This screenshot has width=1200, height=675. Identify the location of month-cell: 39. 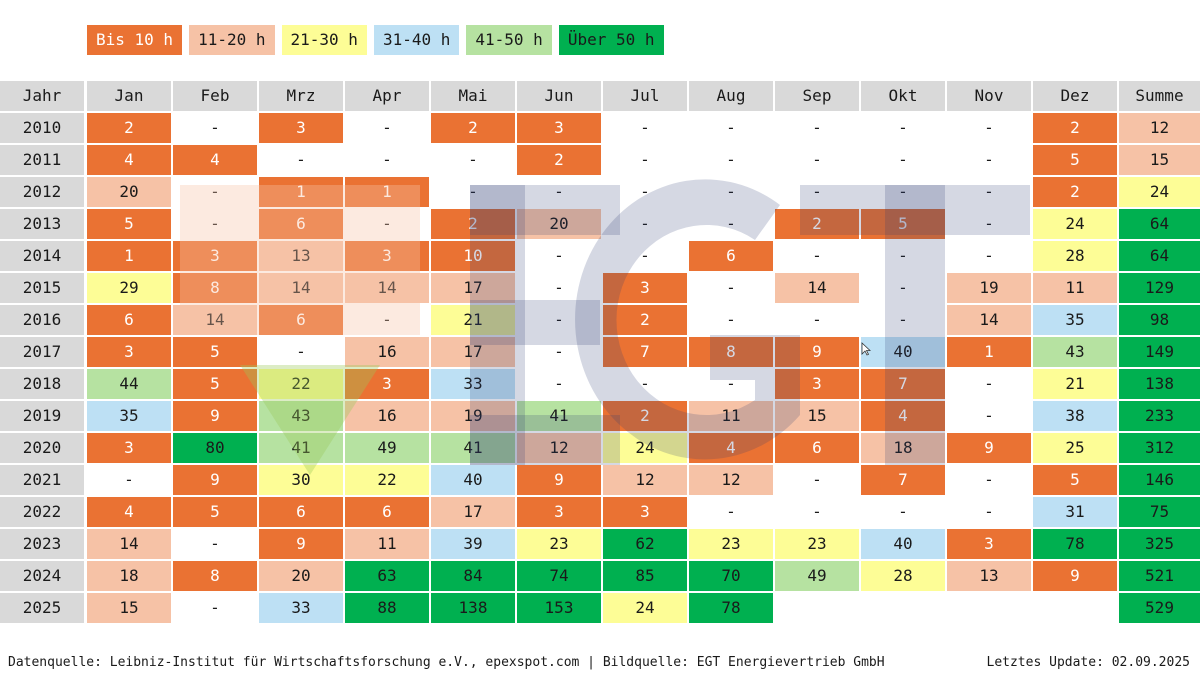
(473, 544).